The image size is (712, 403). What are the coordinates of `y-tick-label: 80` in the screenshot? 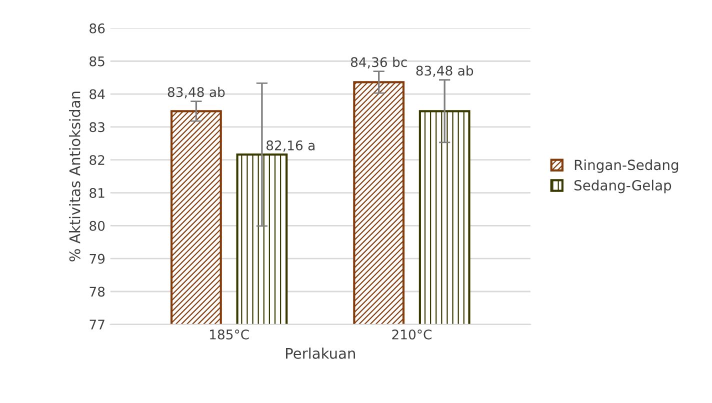 It's located at (97, 225).